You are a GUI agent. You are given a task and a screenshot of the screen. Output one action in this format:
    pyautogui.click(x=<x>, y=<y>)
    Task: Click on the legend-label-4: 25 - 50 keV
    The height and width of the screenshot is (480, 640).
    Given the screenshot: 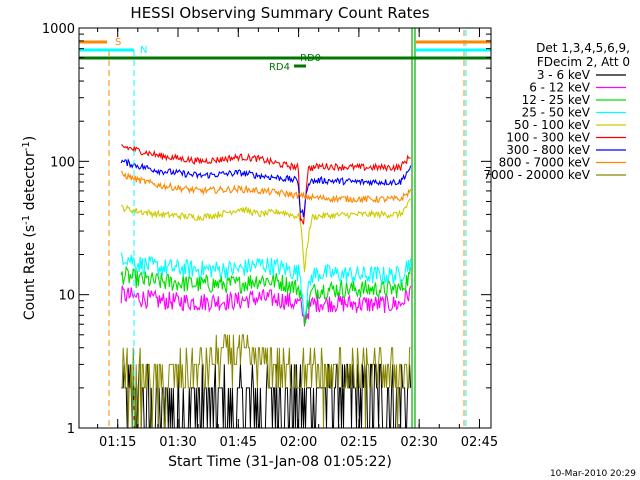 What is the action you would take?
    pyautogui.click(x=556, y=113)
    